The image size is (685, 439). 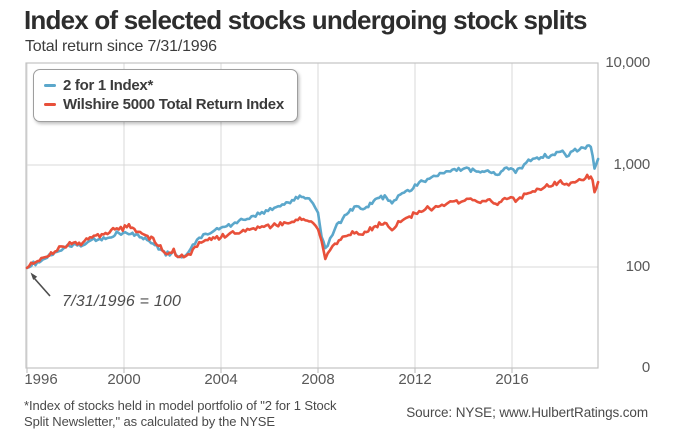 What do you see at coordinates (173, 104) in the screenshot?
I see `legend-label-wilshire: Wilshire 5000 Total Return Index` at bounding box center [173, 104].